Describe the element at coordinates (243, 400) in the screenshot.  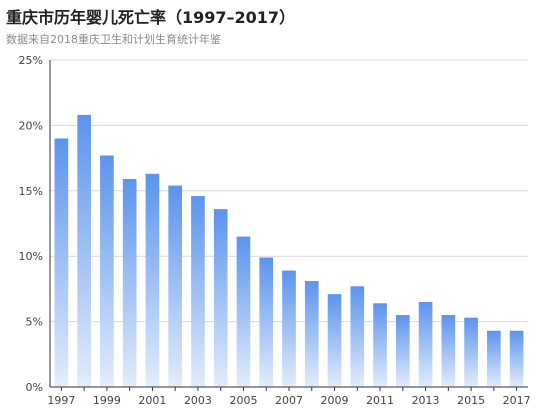
I see `x-tick-label: 2005` at that location.